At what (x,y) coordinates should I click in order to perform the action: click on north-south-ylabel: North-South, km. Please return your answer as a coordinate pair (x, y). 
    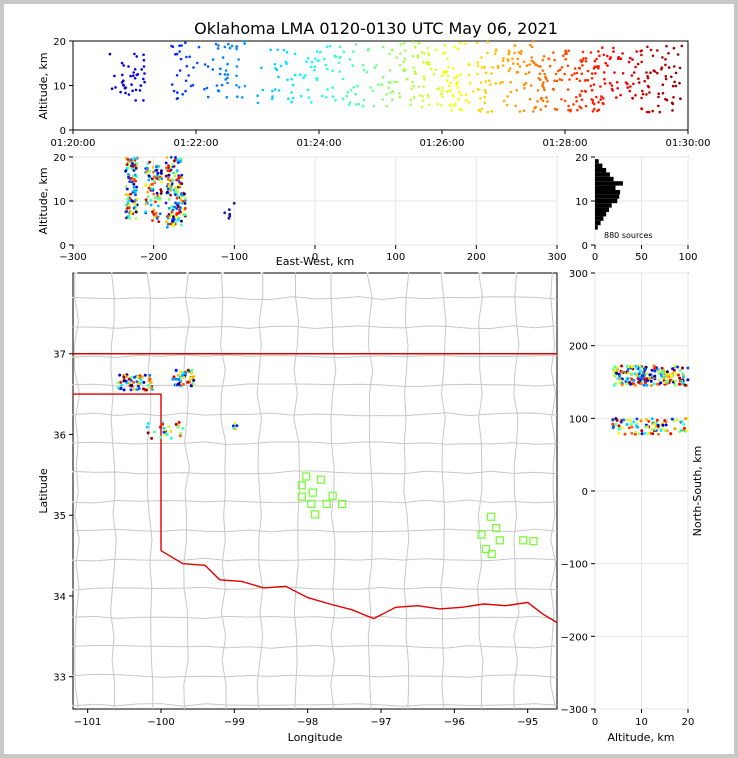
    Looking at the image, I should click on (697, 491).